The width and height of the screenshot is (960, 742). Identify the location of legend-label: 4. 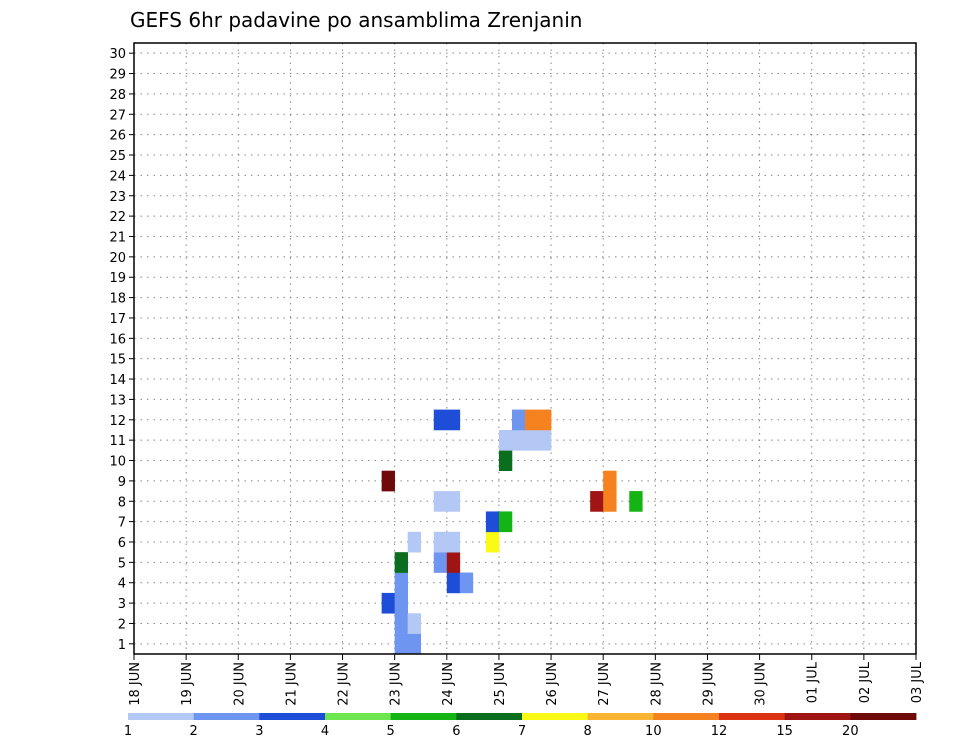
(325, 731).